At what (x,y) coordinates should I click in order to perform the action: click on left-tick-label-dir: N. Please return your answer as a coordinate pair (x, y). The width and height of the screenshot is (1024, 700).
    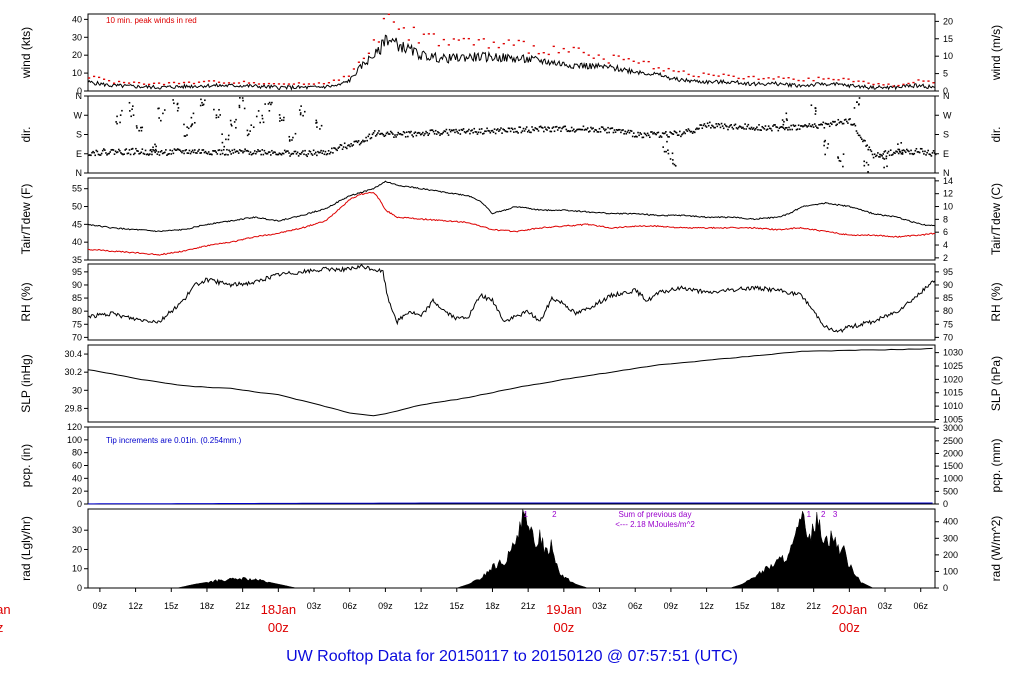
    Looking at the image, I should click on (79, 173).